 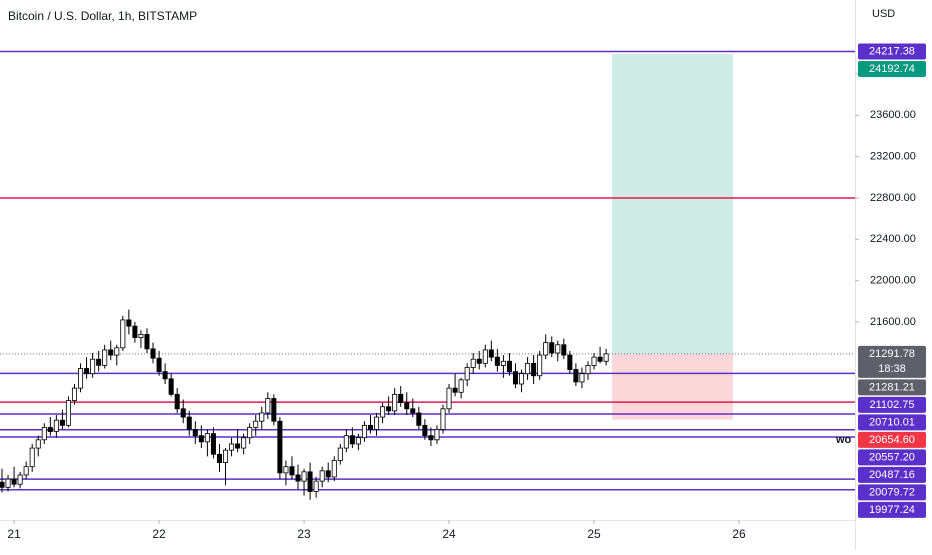 I want to click on x-tick-label: 24, so click(x=449, y=534).